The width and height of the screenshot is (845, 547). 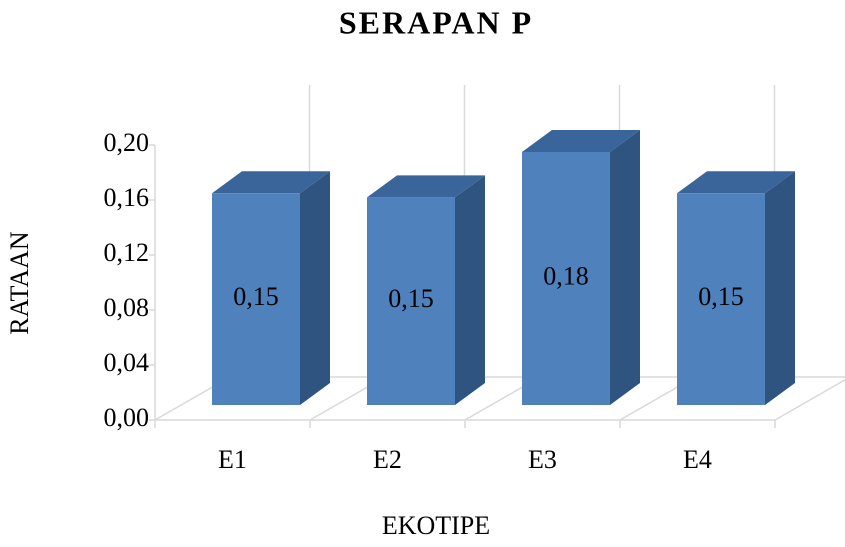 I want to click on x-tick-label: E2, so click(x=387, y=459).